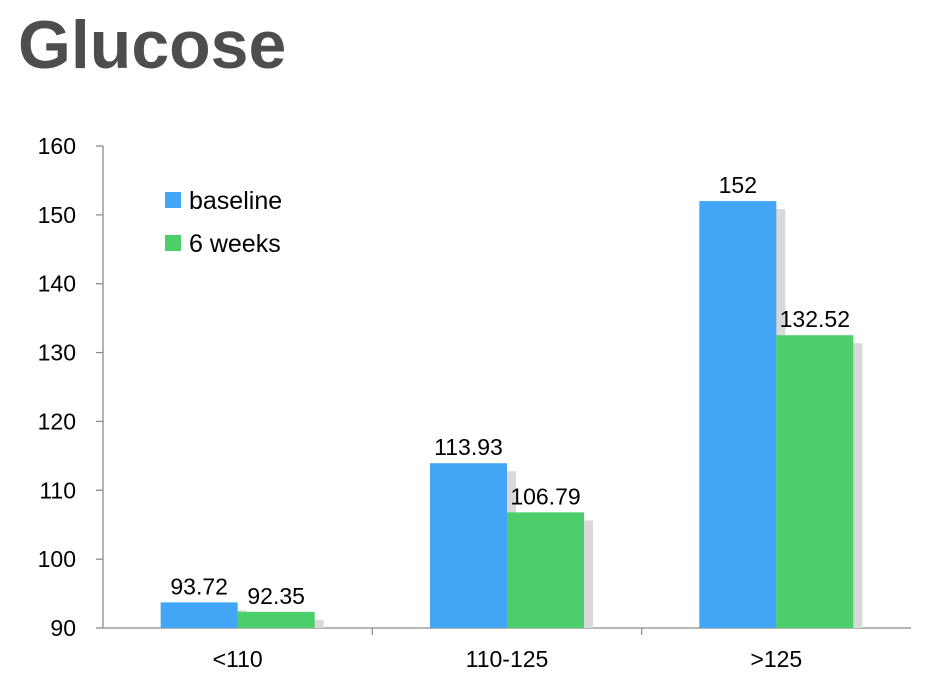 The image size is (941, 699). Describe the element at coordinates (276, 596) in the screenshot. I see `data-label: 92.35` at that location.